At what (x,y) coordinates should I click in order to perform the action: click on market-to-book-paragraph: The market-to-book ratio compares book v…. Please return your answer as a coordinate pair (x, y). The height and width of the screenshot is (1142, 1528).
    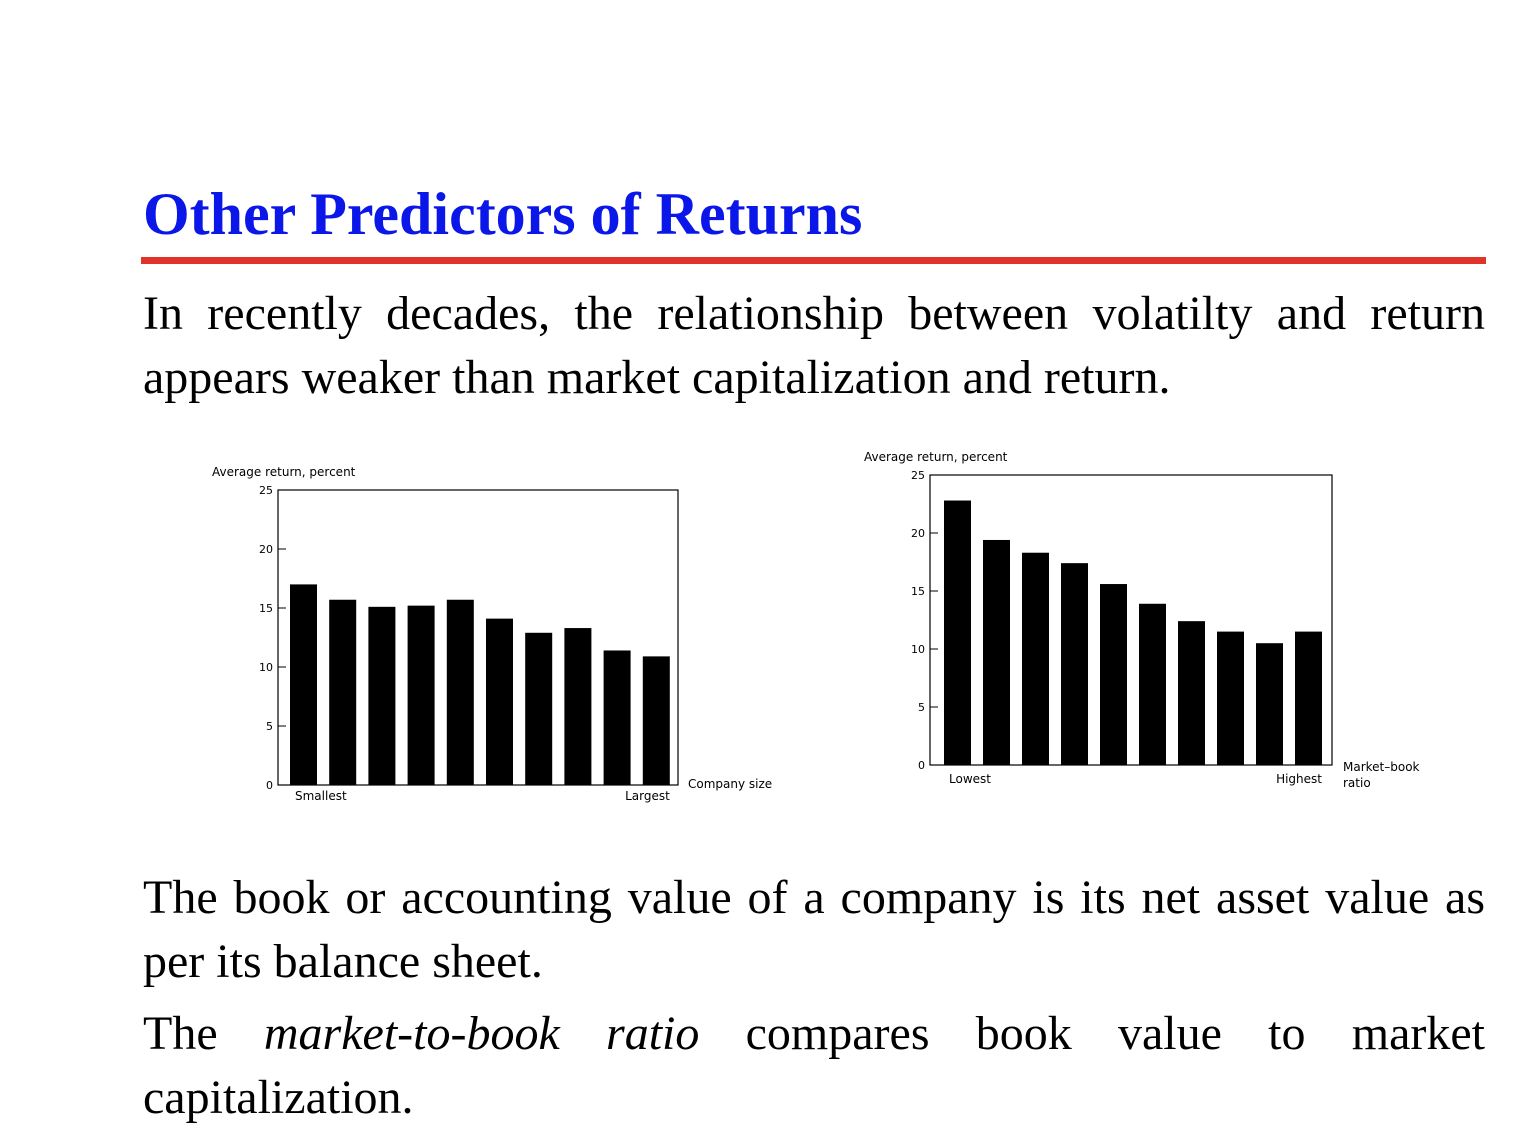
    Looking at the image, I should click on (814, 1066).